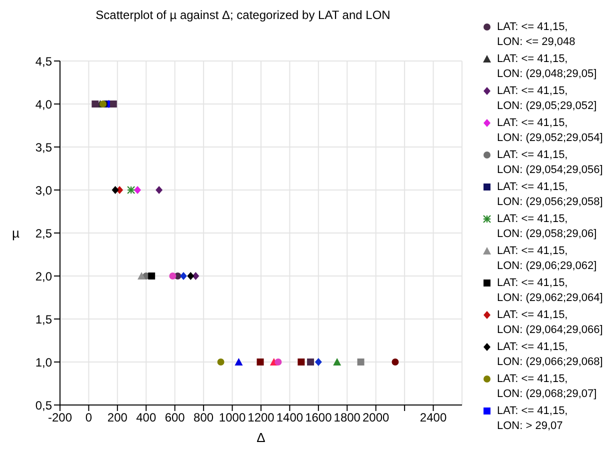 This screenshot has width=608, height=454. What do you see at coordinates (117, 417) in the screenshot?
I see `x-tick-label: 200` at bounding box center [117, 417].